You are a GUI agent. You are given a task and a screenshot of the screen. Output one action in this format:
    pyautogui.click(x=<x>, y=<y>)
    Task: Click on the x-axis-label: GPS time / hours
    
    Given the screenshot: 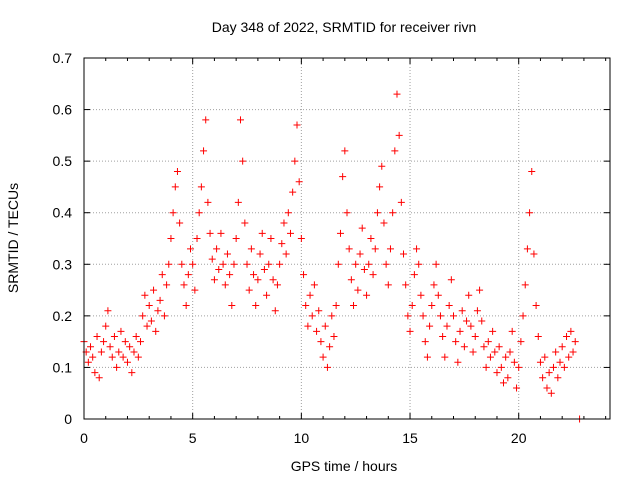 What is the action you would take?
    pyautogui.click(x=344, y=466)
    